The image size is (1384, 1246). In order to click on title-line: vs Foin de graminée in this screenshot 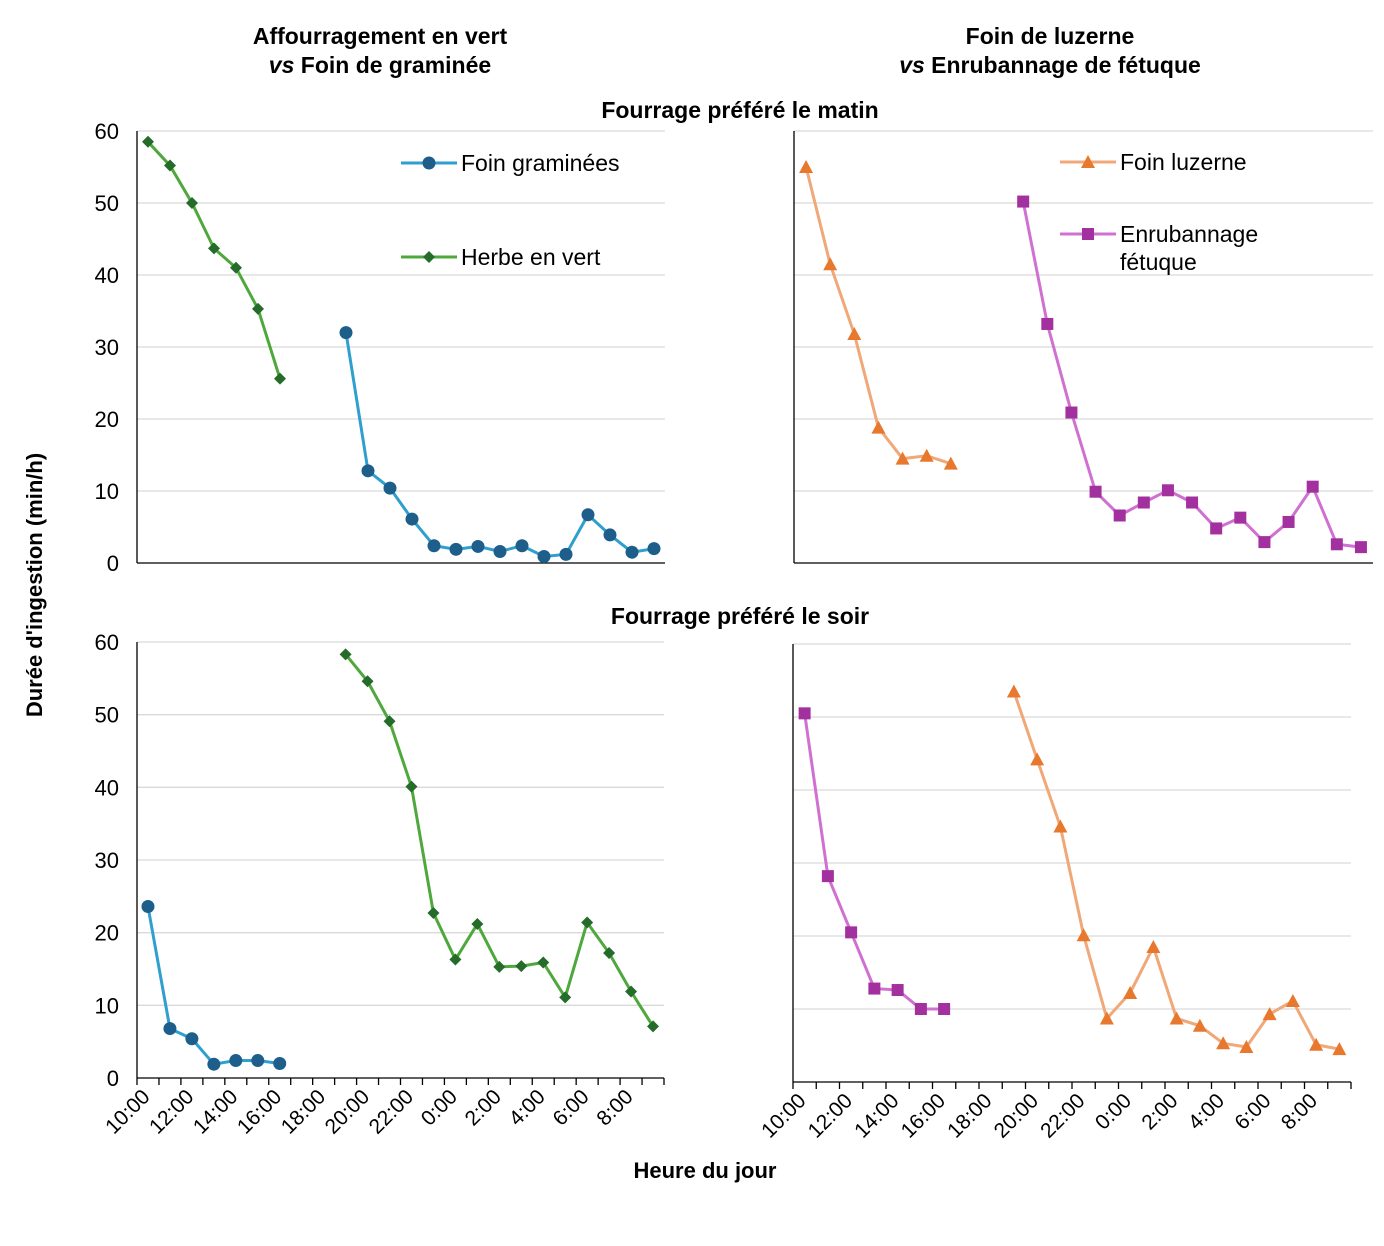, I will do `click(380, 65)`.